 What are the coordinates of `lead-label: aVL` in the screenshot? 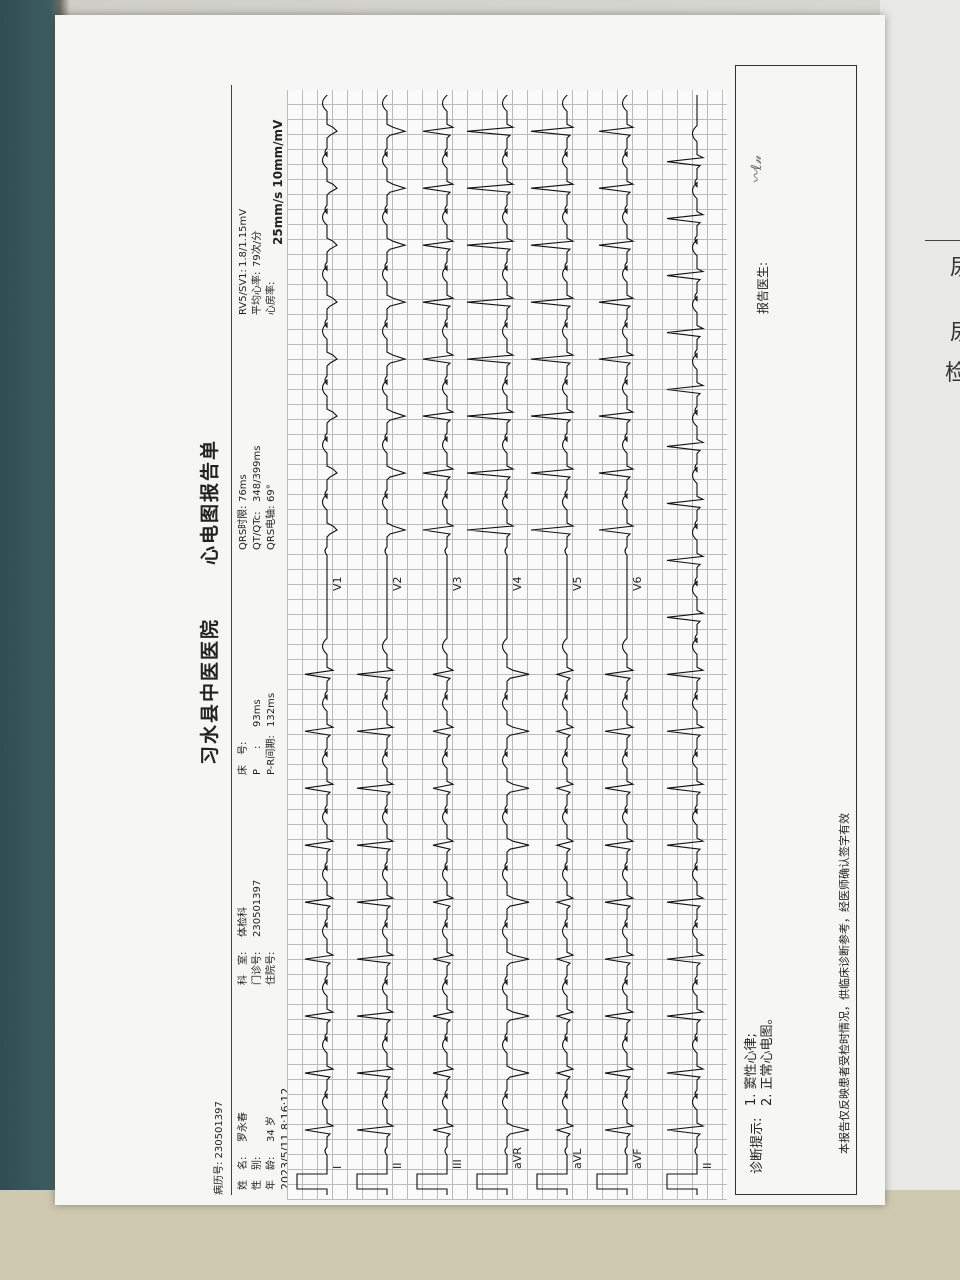 It's located at (577, 1158).